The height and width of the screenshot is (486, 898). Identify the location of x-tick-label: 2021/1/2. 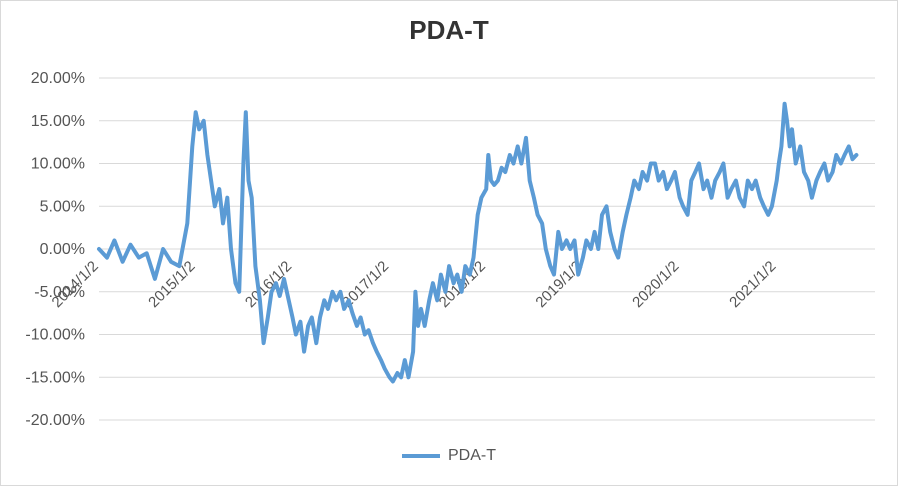
(752, 284).